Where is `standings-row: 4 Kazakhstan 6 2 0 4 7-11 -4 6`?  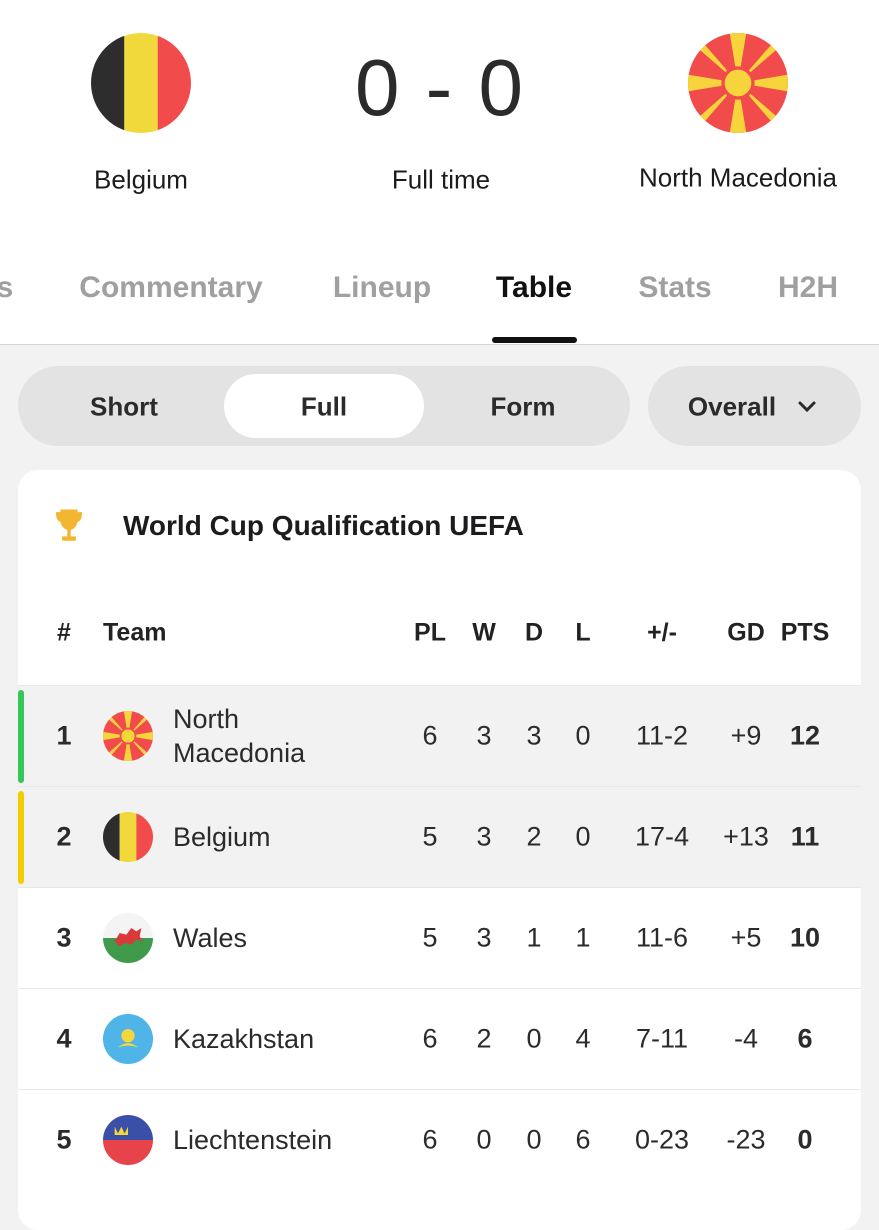
standings-row: 4 Kazakhstan 6 2 0 4 7-11 -4 6 is located at coordinates (439, 1039).